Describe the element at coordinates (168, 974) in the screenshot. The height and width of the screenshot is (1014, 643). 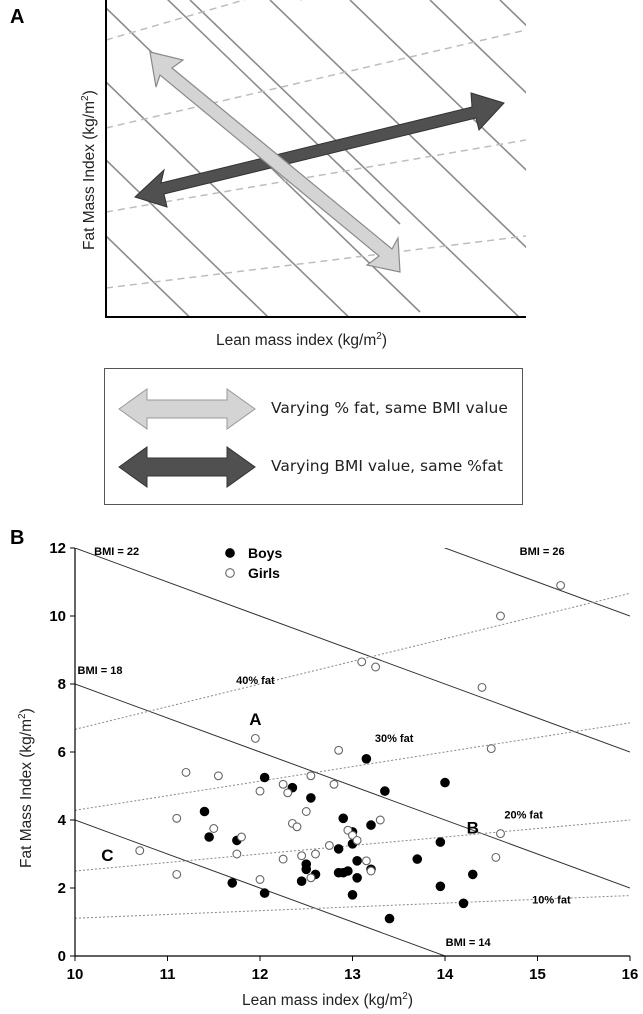
I see `x-tick-label: 11` at that location.